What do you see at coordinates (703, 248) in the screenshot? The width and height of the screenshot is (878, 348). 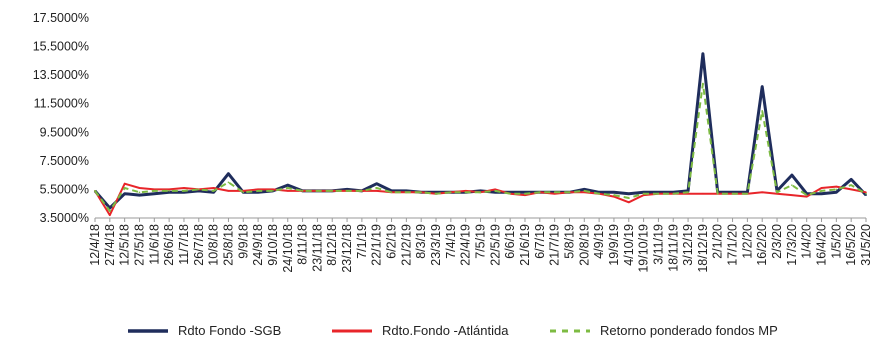 I see `x-tick-label: 18/12/19` at bounding box center [703, 248].